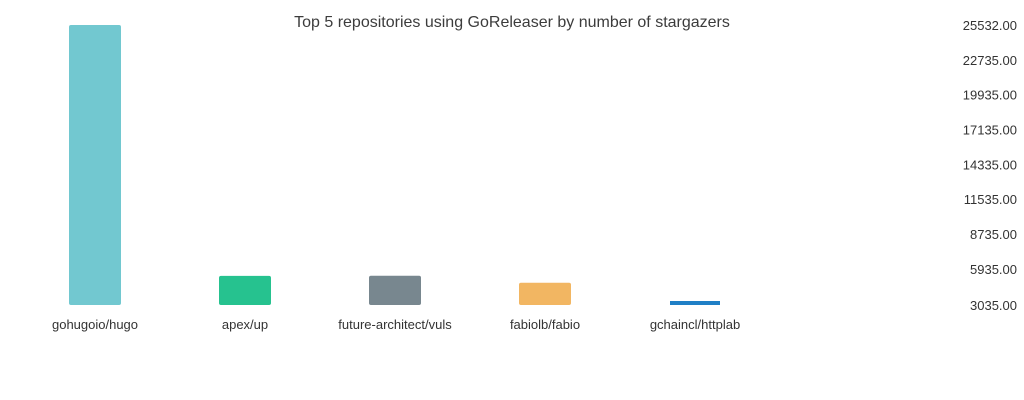 The height and width of the screenshot is (400, 1024). What do you see at coordinates (695, 324) in the screenshot?
I see `x-tick-label: gchaincl/httplab` at bounding box center [695, 324].